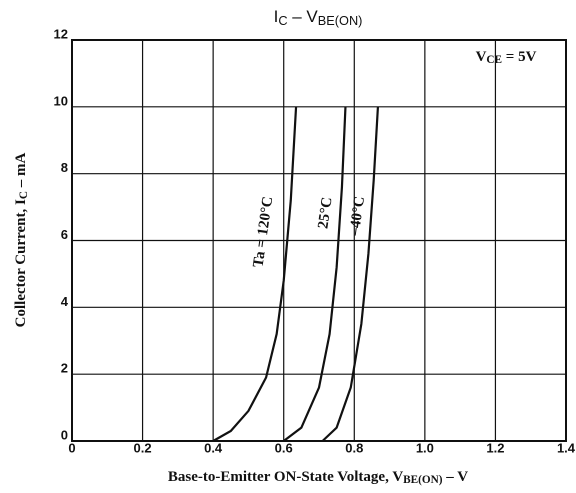 The height and width of the screenshot is (493, 576). Describe the element at coordinates (303, 16) in the screenshot. I see `chart-title-part: – V` at that location.